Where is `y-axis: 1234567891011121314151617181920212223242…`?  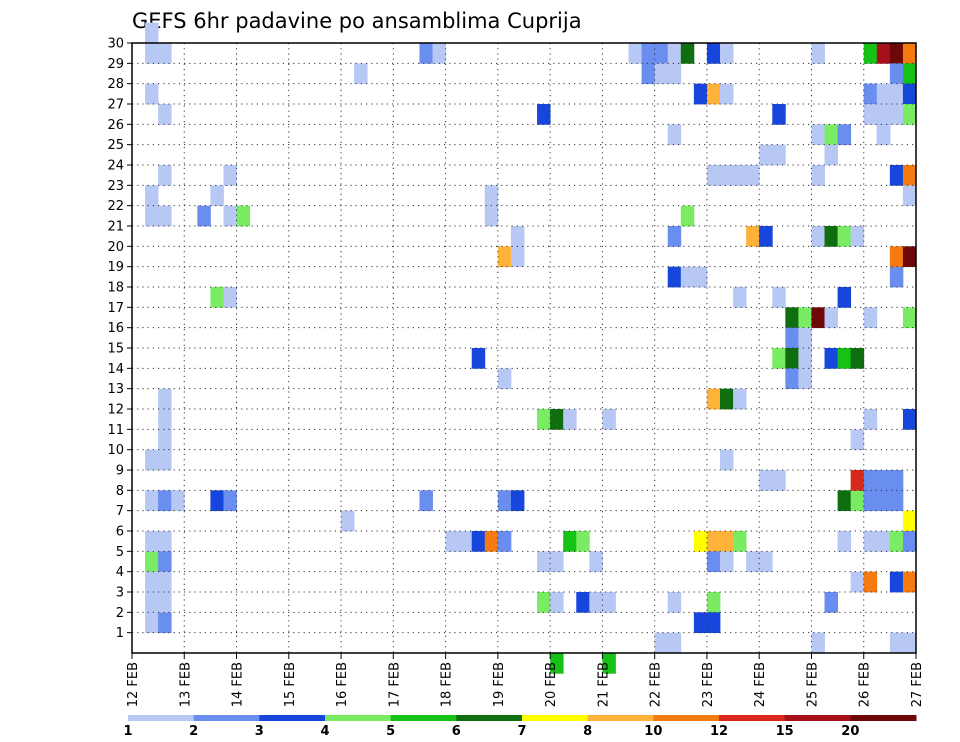 y-axis: 1234567891011121314151617181920212223242… is located at coordinates (119, 339).